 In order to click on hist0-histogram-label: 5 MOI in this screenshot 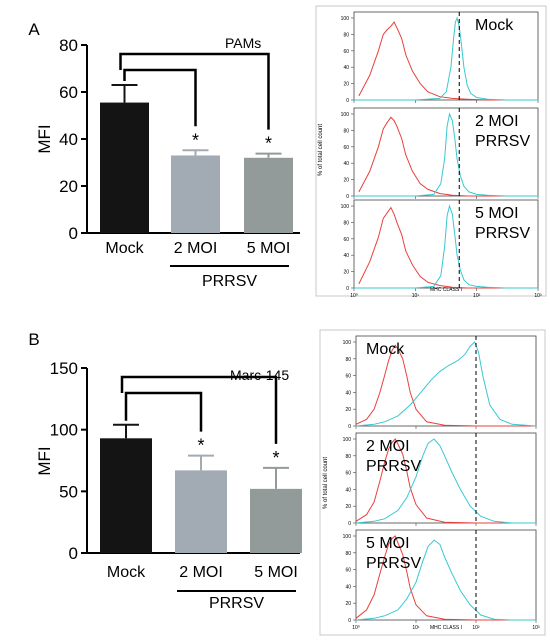, I will do `click(497, 213)`.